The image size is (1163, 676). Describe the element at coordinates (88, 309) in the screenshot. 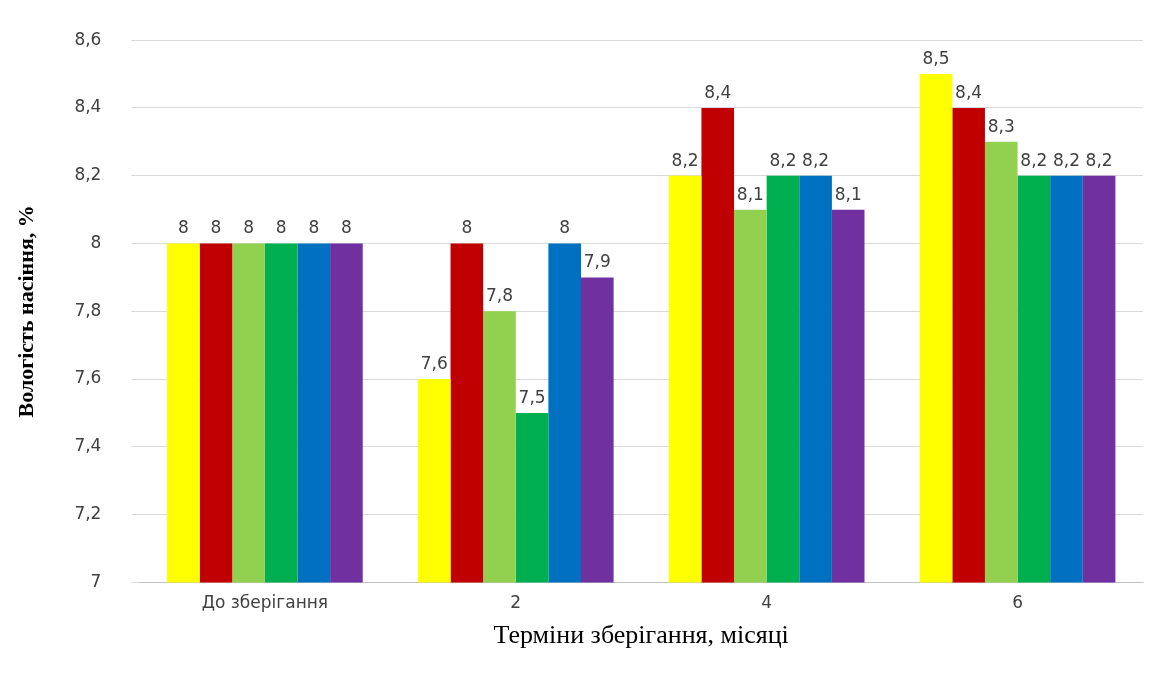

I see `y-tick-label: 7,8` at that location.